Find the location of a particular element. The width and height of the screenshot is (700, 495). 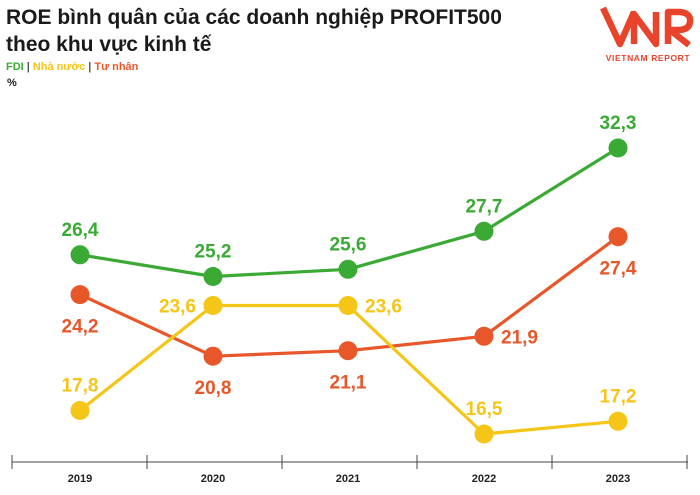

data-point-2-2021 is located at coordinates (348, 351).